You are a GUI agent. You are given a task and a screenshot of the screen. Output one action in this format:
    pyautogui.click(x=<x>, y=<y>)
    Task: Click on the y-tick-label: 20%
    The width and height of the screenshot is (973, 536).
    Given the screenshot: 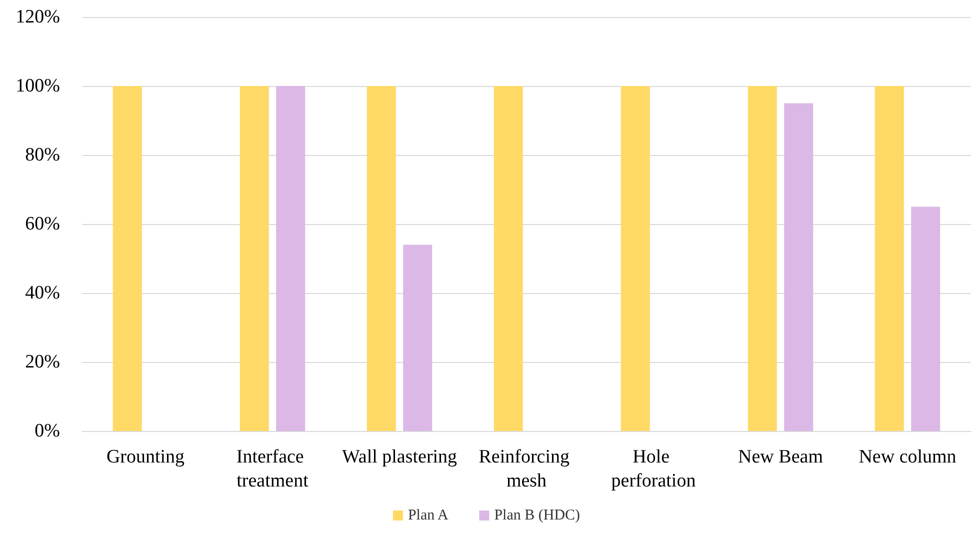 What is the action you would take?
    pyautogui.click(x=42, y=362)
    